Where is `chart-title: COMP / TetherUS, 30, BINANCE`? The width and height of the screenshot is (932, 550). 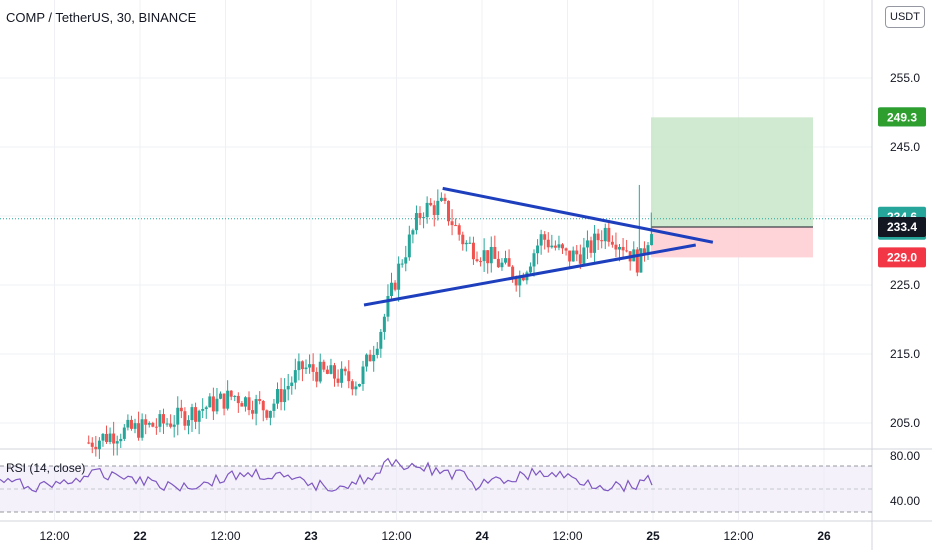
chart-title: COMP / TetherUS, 30, BINANCE is located at coordinates (101, 17).